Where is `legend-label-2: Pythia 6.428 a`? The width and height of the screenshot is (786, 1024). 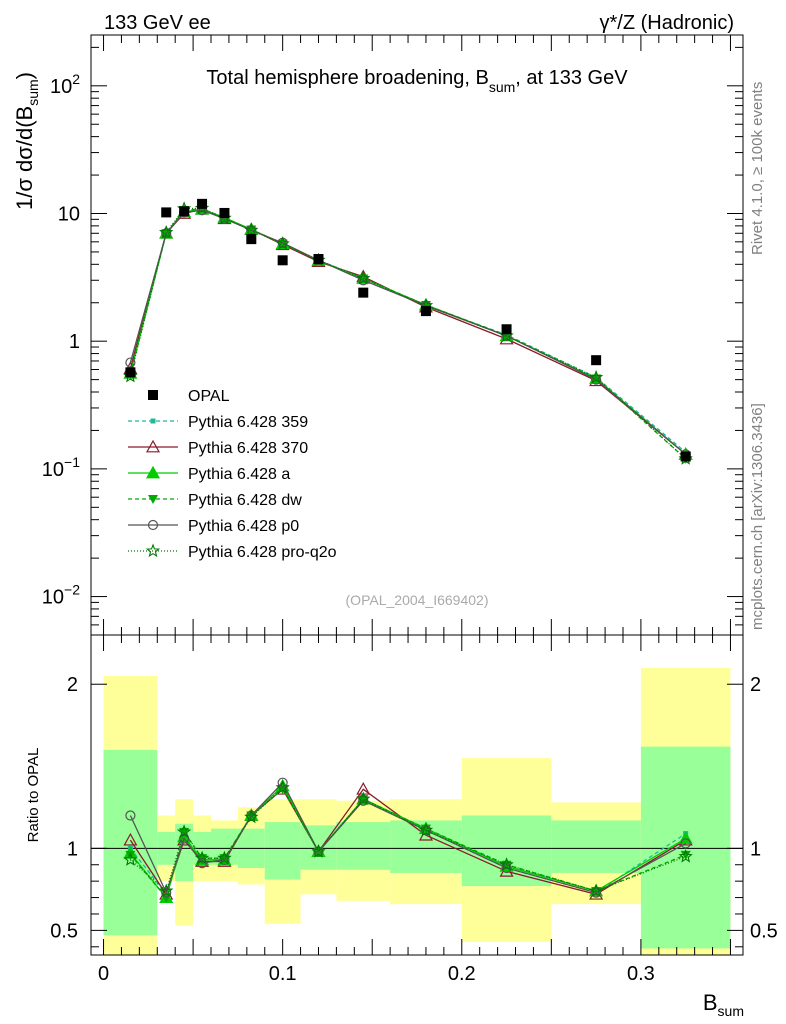
legend-label-2: Pythia 6.428 a is located at coordinates (239, 474).